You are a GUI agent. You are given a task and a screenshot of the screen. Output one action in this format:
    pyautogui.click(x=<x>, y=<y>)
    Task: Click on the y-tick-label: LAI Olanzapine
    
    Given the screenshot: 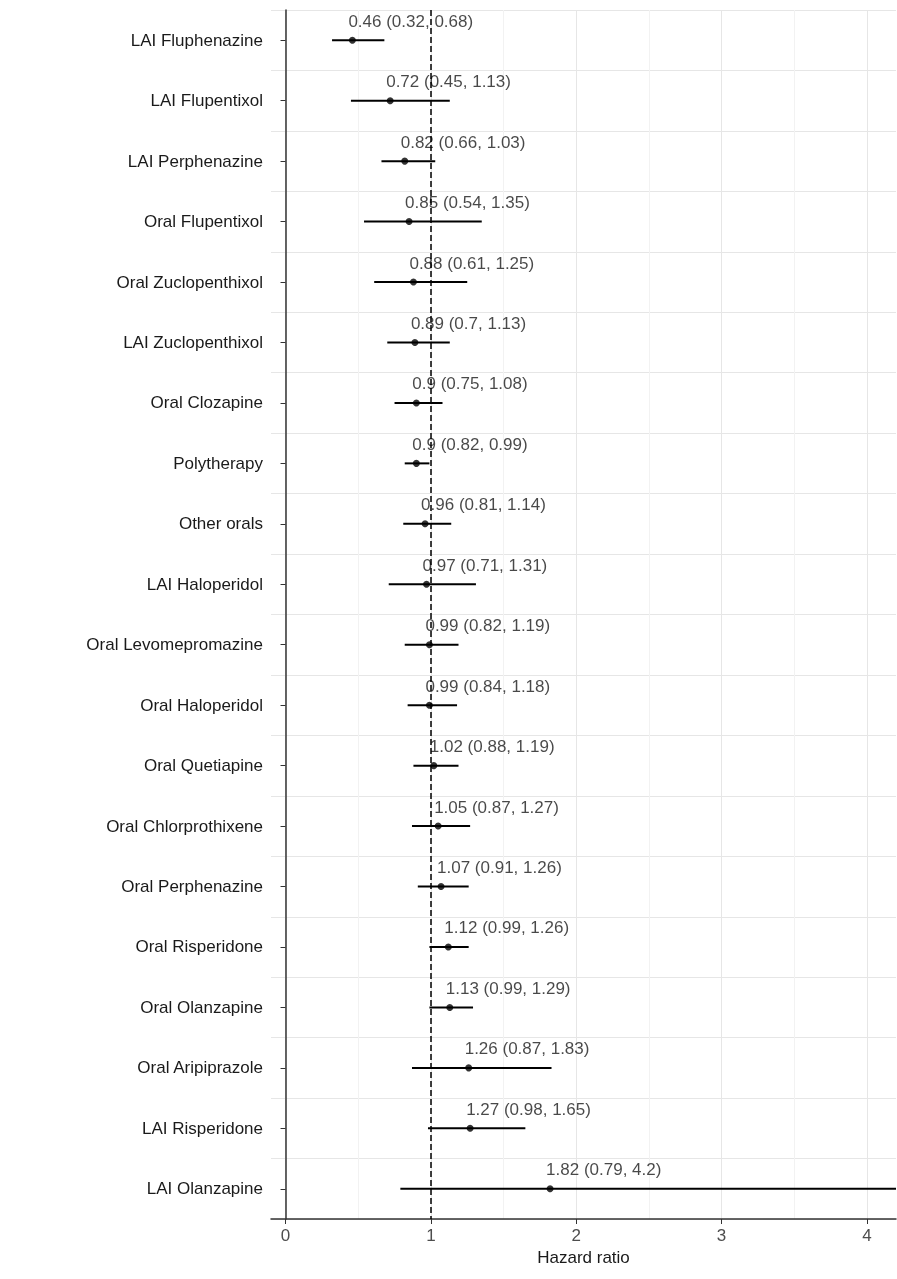 What is the action you would take?
    pyautogui.click(x=204, y=1189)
    